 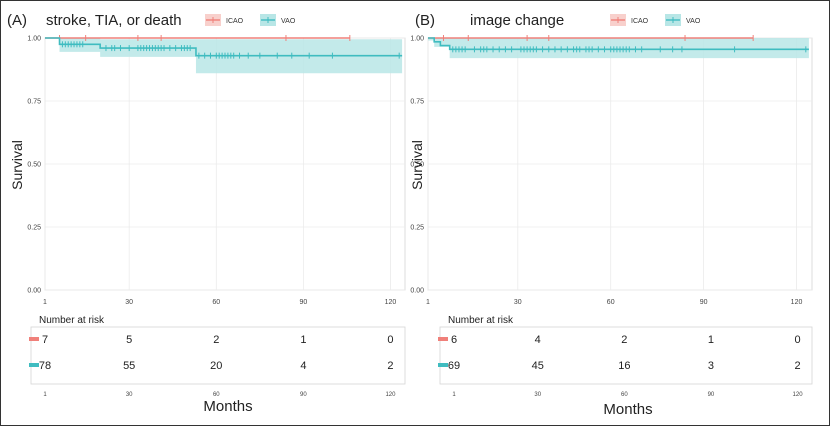 What do you see at coordinates (454, 366) in the screenshot?
I see `risk-value: 69` at bounding box center [454, 366].